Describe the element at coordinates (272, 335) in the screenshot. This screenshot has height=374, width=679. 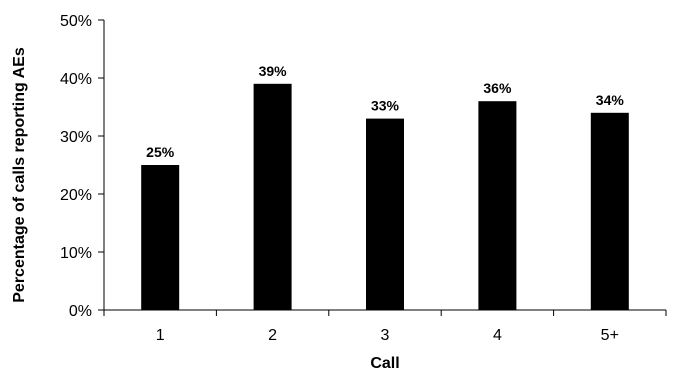
I see `x-tick-label: 2` at that location.